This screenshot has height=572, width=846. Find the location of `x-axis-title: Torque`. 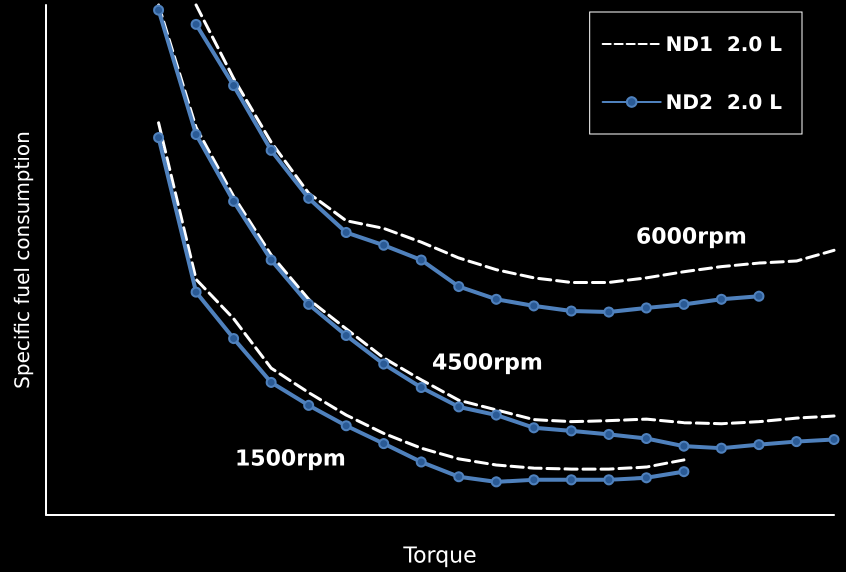

x-axis-title: Torque is located at coordinates (439, 556).